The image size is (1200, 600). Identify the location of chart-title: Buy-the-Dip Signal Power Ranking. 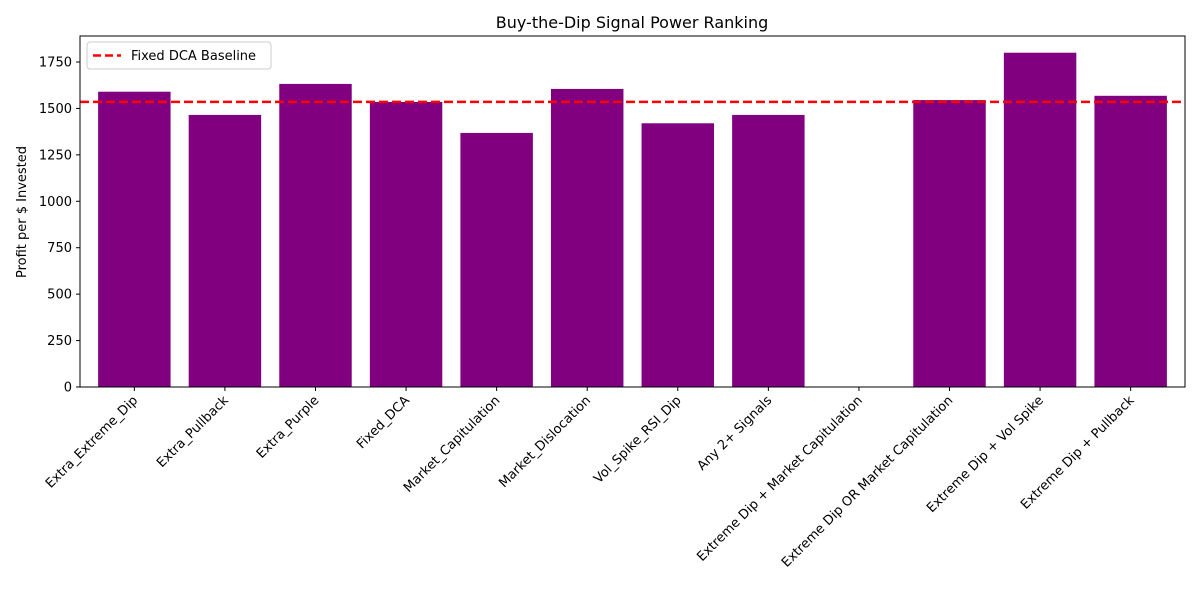
(632, 22).